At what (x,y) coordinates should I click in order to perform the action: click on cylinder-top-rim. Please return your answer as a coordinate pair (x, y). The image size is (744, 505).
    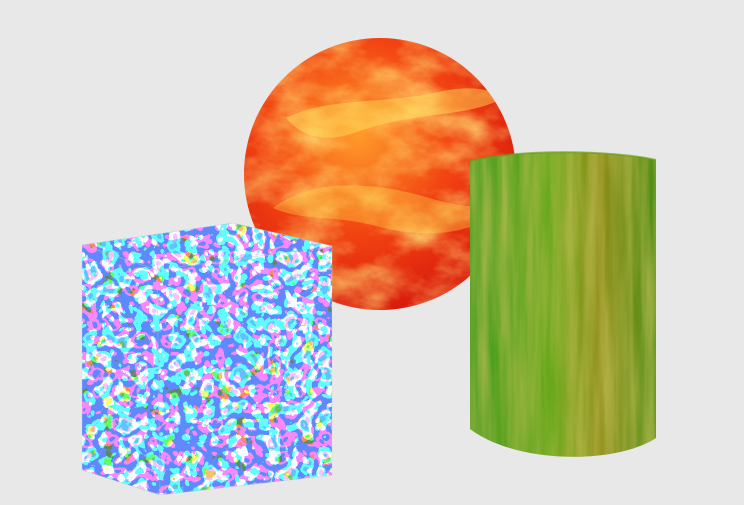
    Looking at the image, I should click on (563, 156).